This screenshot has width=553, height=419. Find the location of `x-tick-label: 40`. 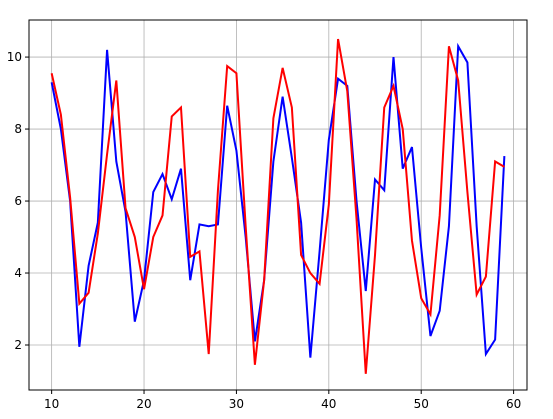

x-tick-label: 40 is located at coordinates (328, 404).